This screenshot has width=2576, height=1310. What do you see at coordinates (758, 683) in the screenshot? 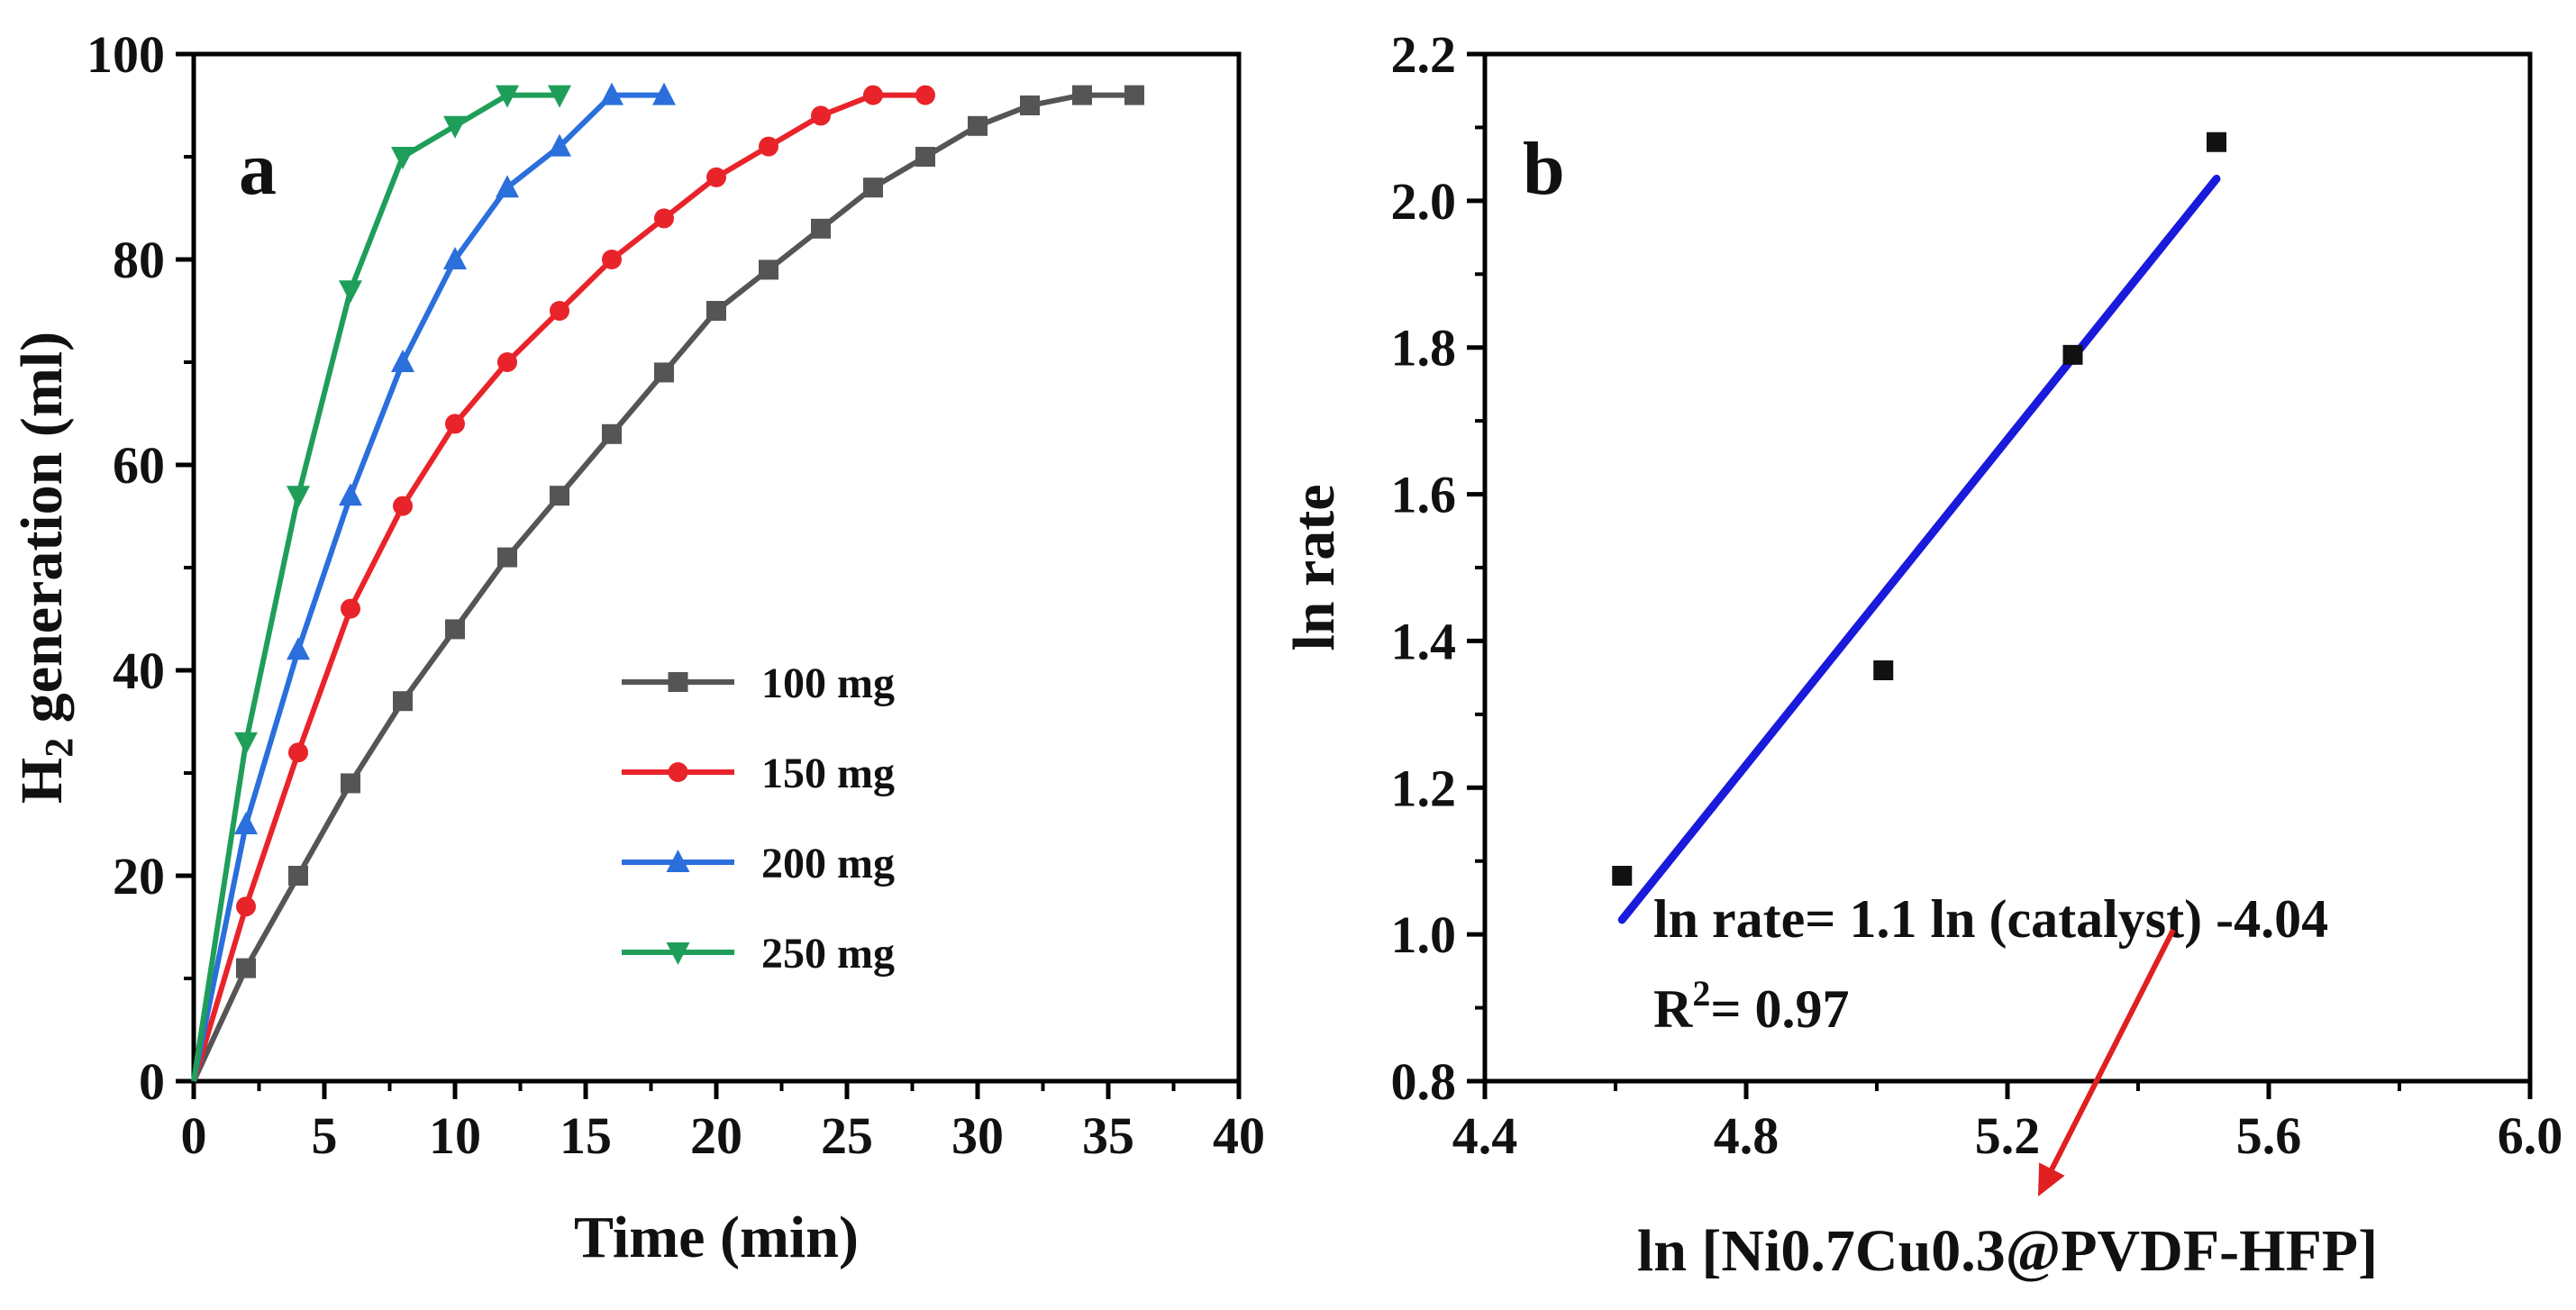
I see `legend-entry: 100 mg` at bounding box center [758, 683].